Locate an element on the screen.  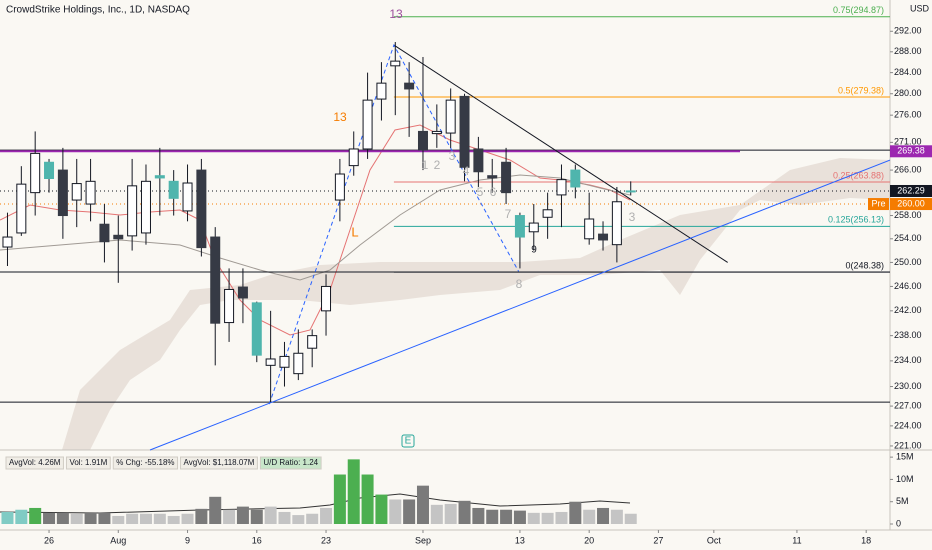
annotation: 1 is located at coordinates (425, 165).